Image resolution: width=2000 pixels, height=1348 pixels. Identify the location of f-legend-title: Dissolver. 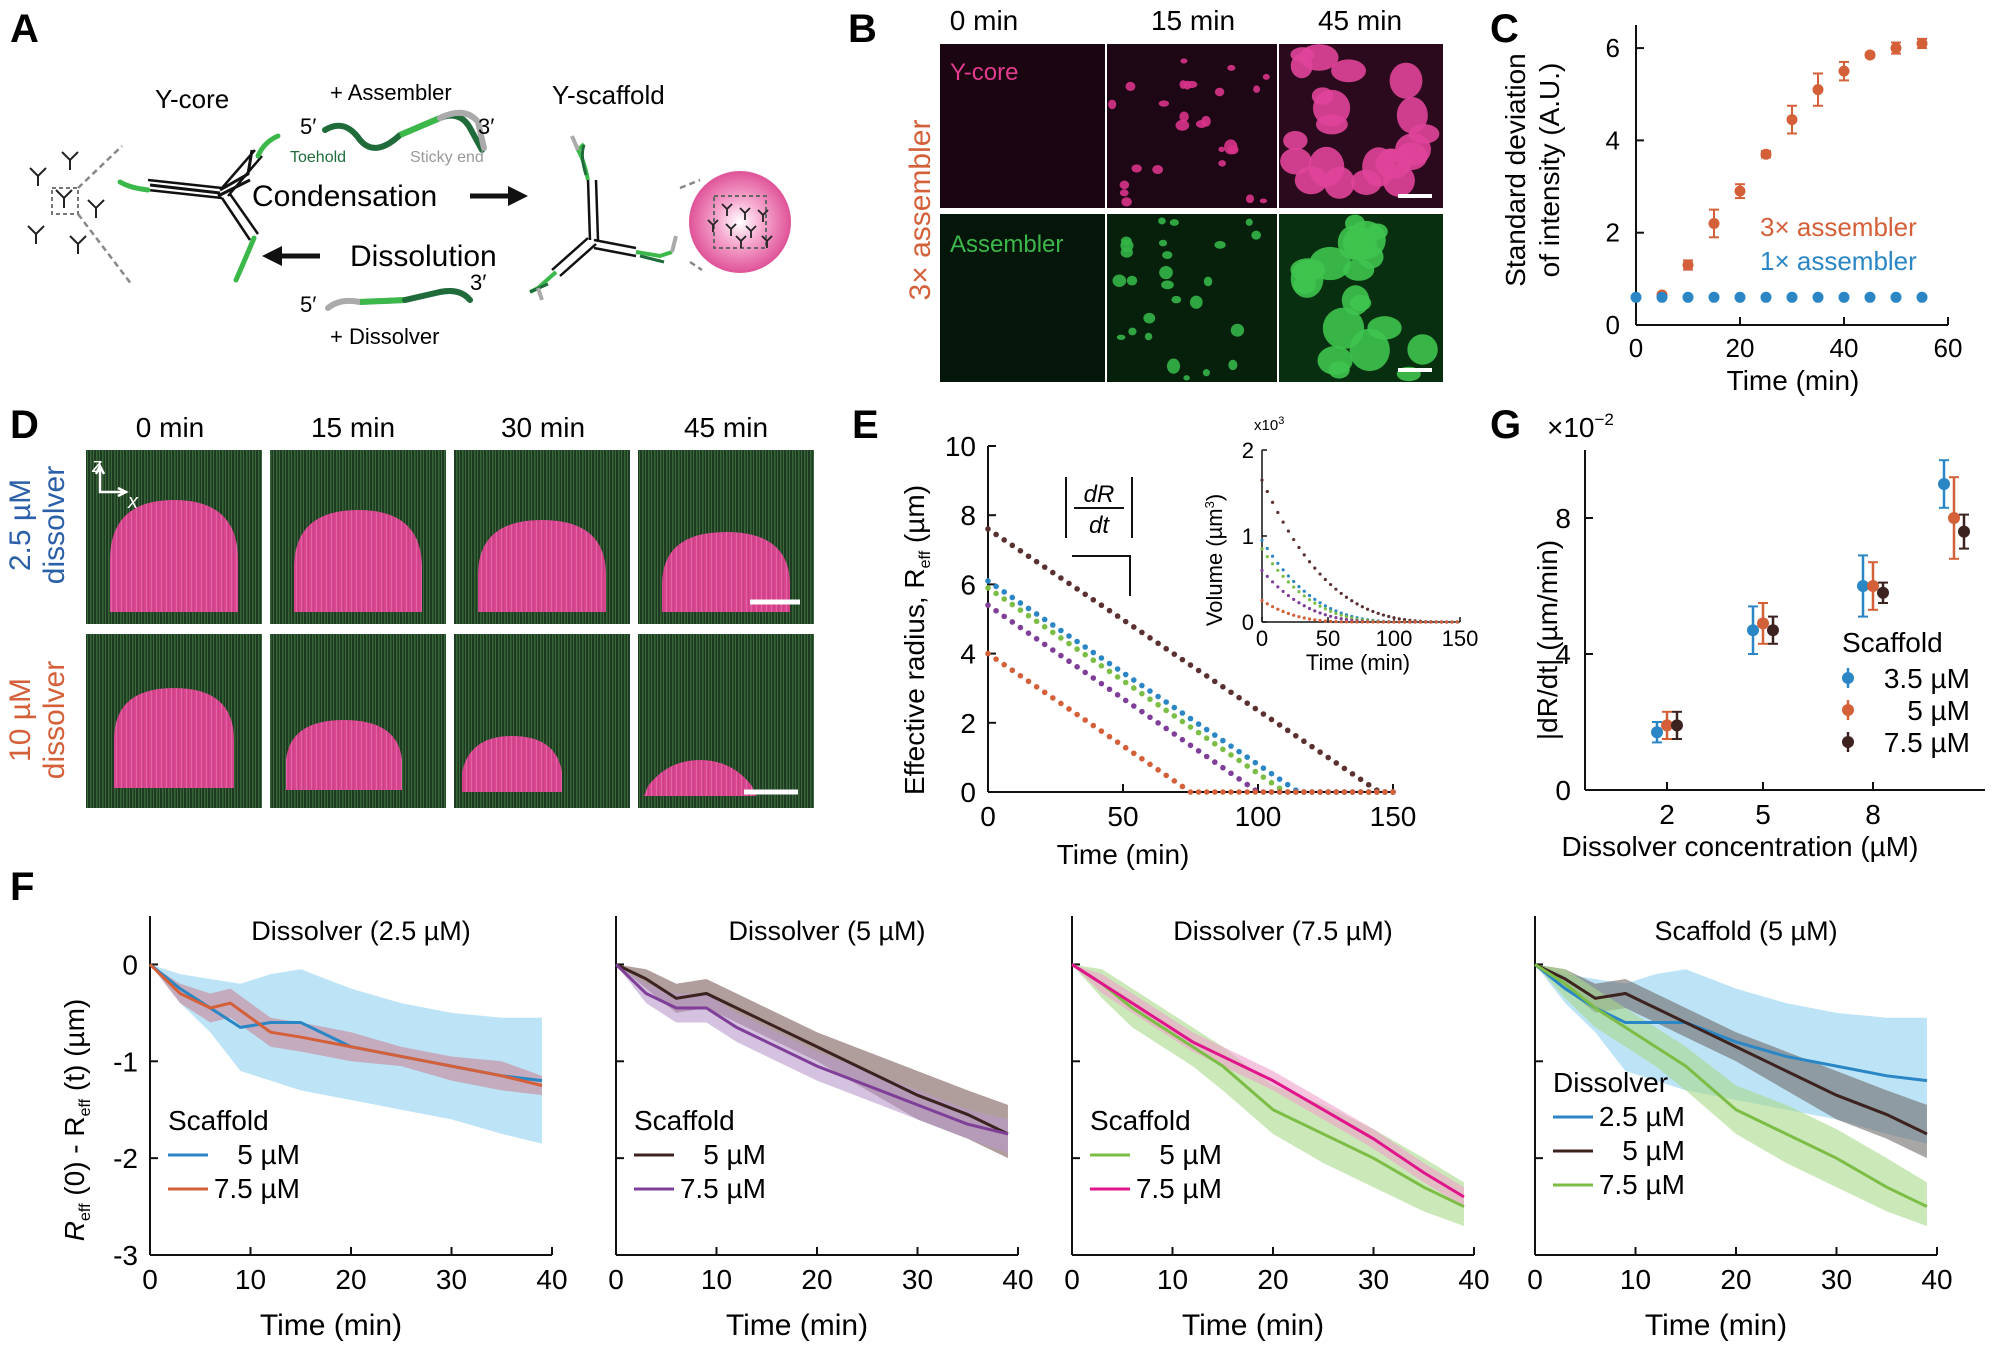
(1610, 1082).